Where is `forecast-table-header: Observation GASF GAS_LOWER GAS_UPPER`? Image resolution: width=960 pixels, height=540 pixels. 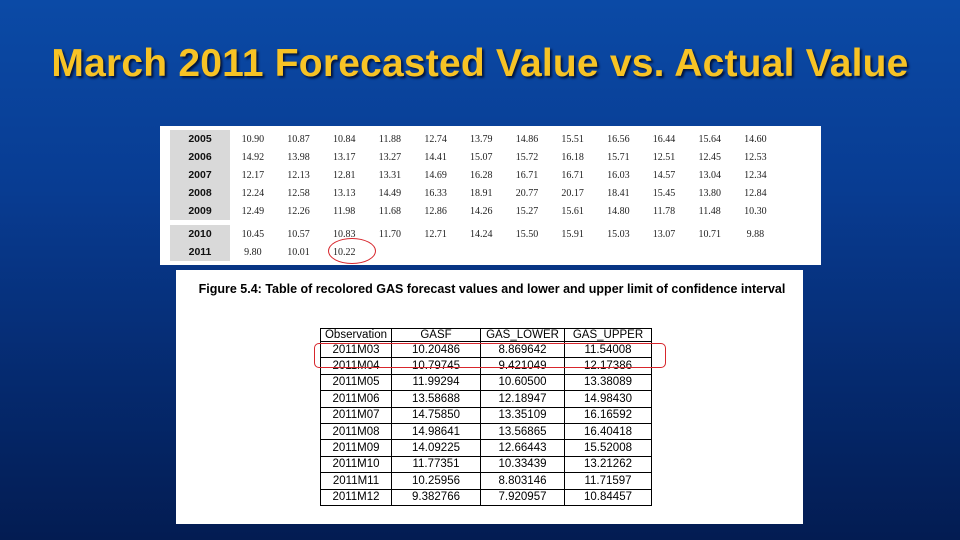 forecast-table-header: Observation GASF GAS_LOWER GAS_UPPER is located at coordinates (486, 335).